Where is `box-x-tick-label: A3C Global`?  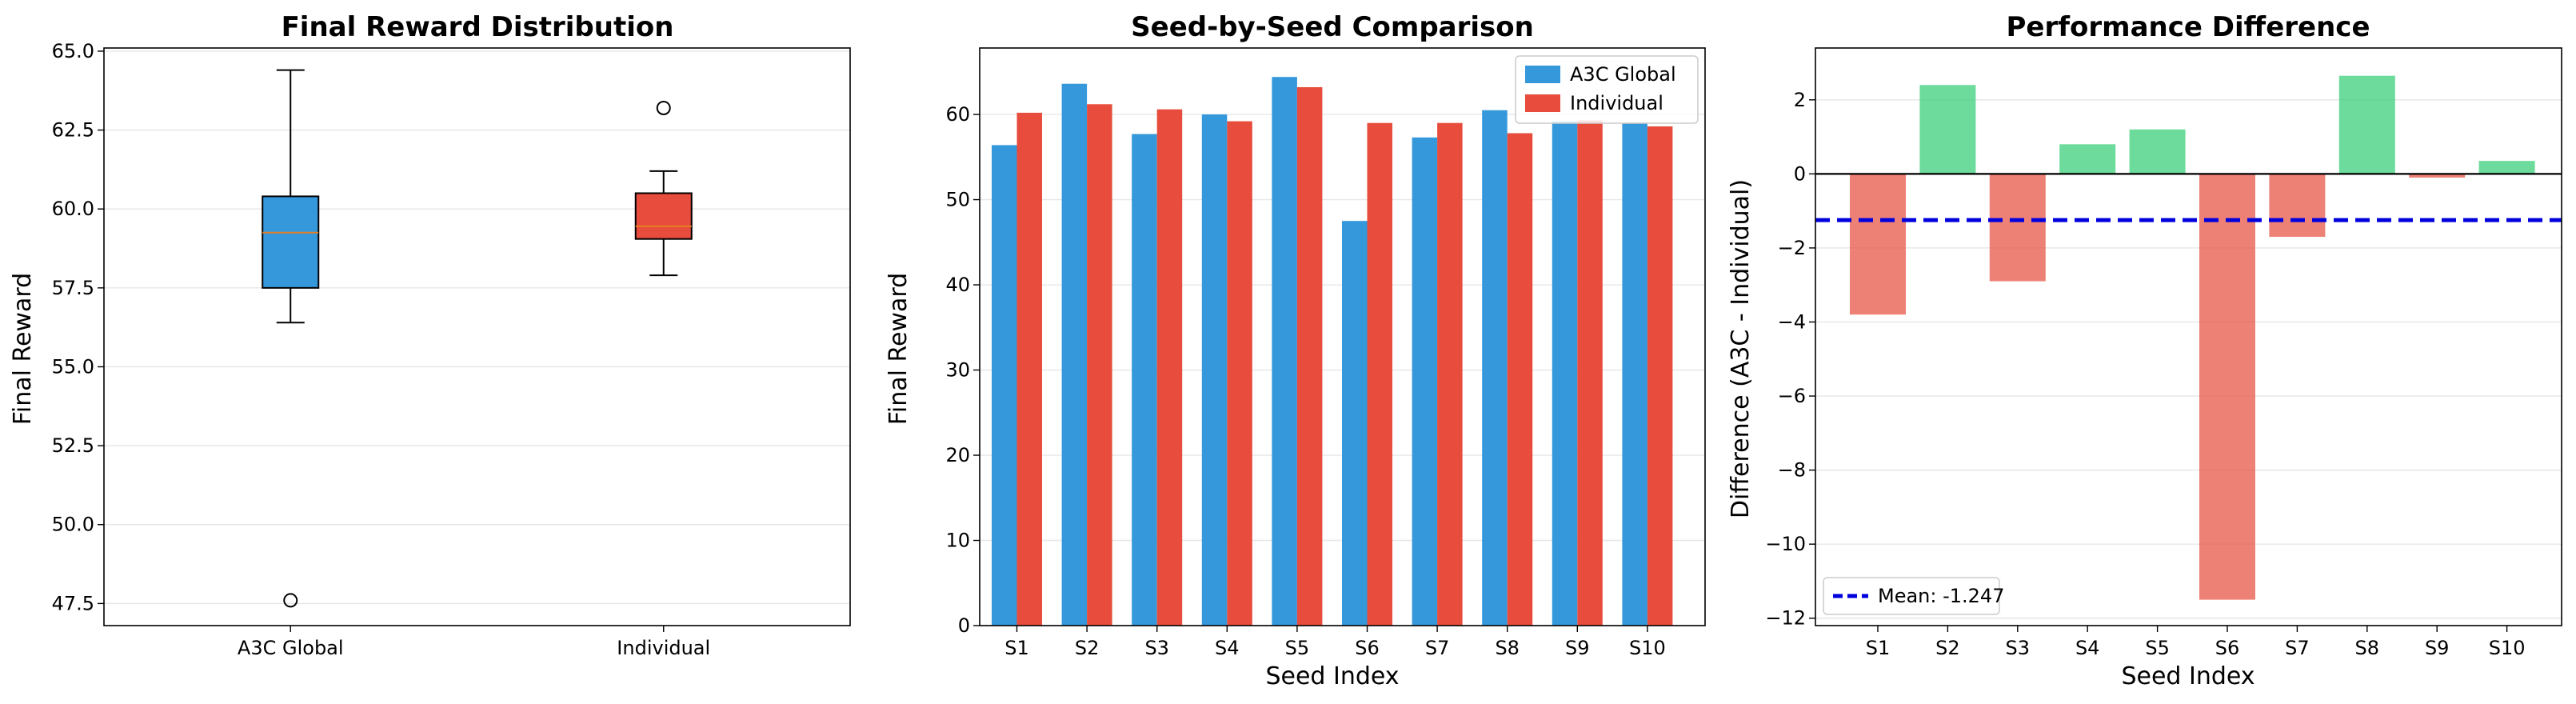 box-x-tick-label: A3C Global is located at coordinates (291, 648).